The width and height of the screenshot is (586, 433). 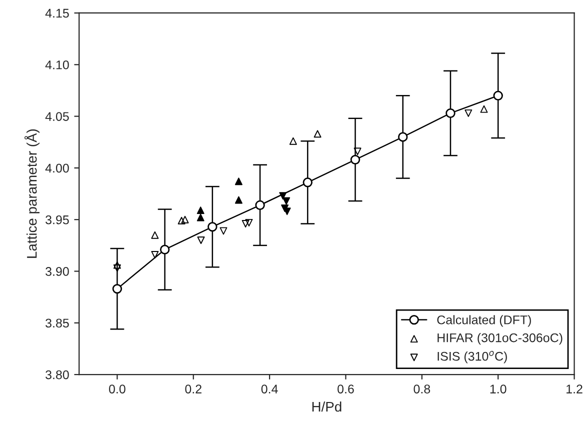 I want to click on y-tick-label: 4.15, so click(x=57, y=13).